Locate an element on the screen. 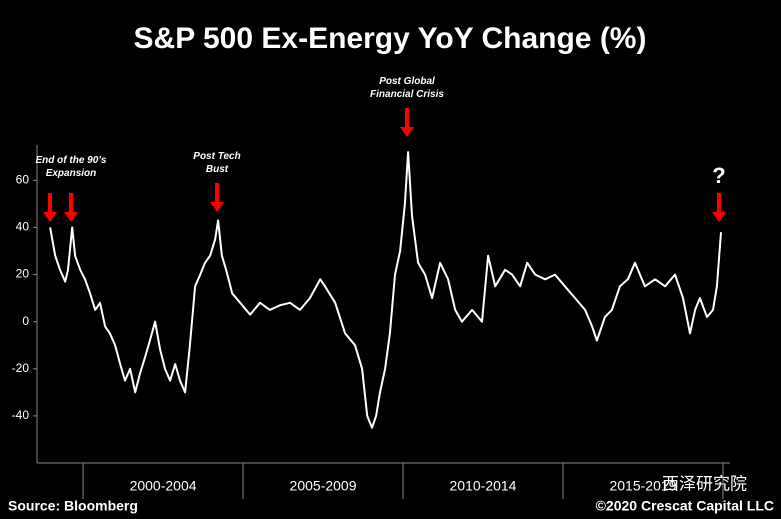 Image resolution: width=781 pixels, height=519 pixels. copyright: ©2020 Crescat Capital LLC is located at coordinates (685, 506).